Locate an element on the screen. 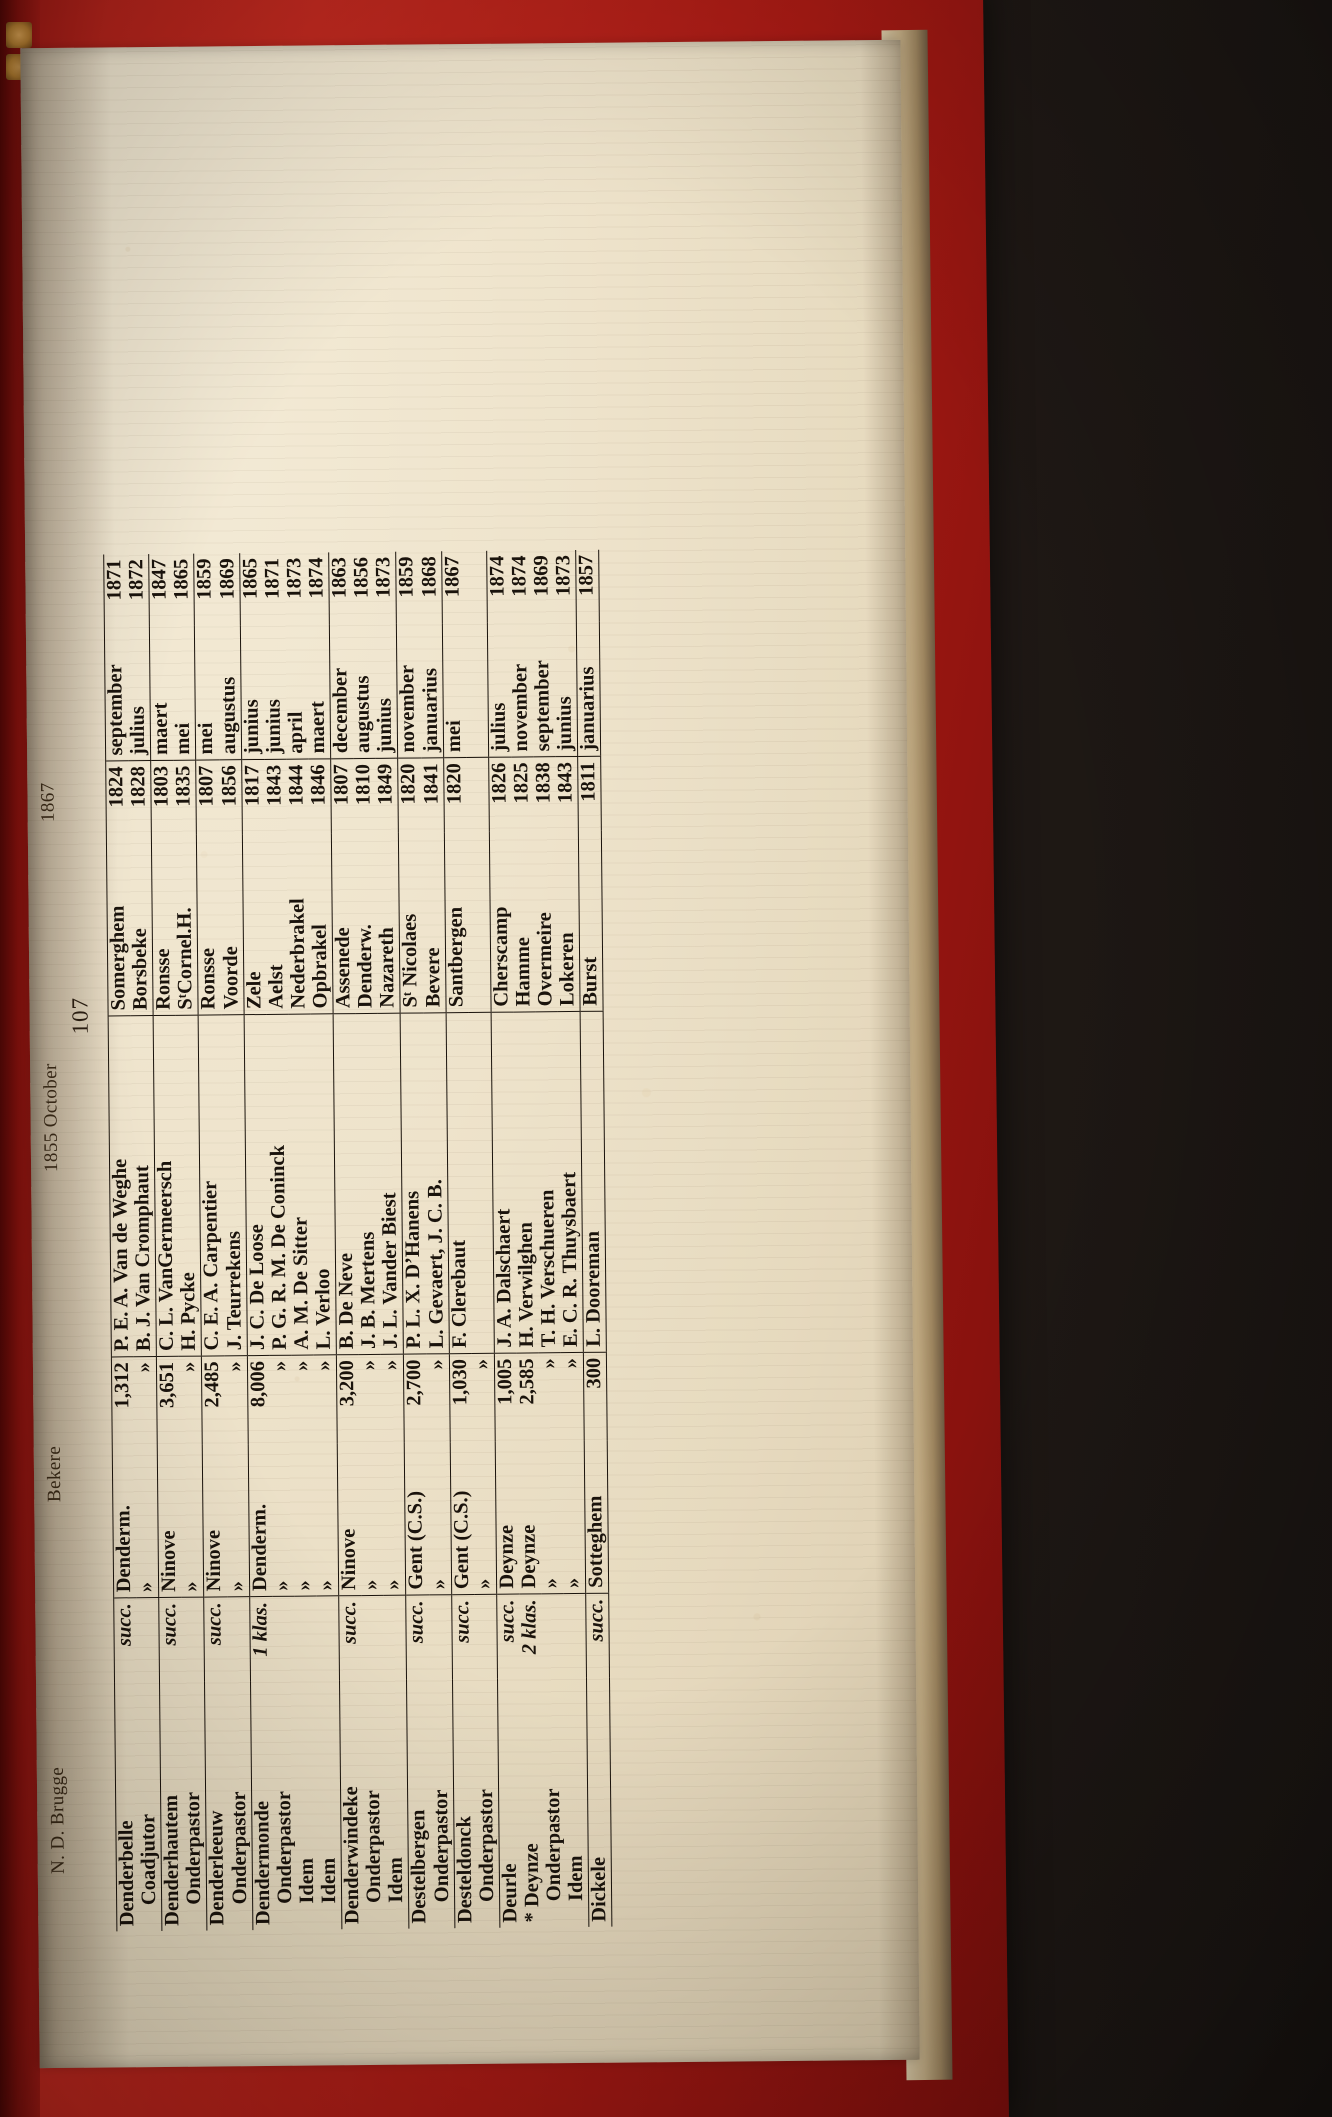 The width and height of the screenshot is (1332, 2117). cell-appointment-year: 1871 is located at coordinates (272, 578).